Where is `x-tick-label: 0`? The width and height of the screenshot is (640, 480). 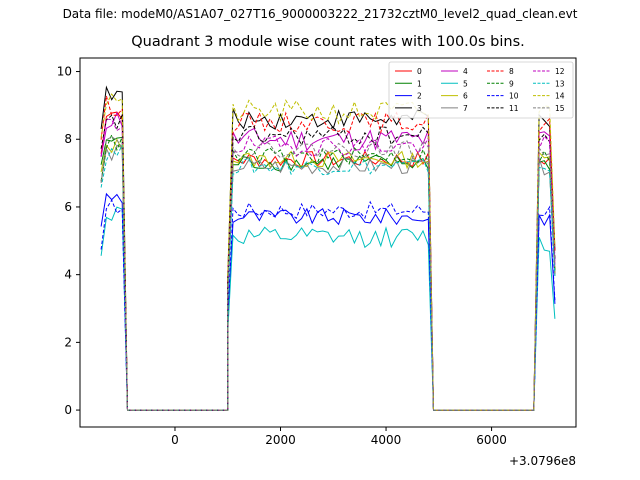 x-tick-label: 0 is located at coordinates (175, 440).